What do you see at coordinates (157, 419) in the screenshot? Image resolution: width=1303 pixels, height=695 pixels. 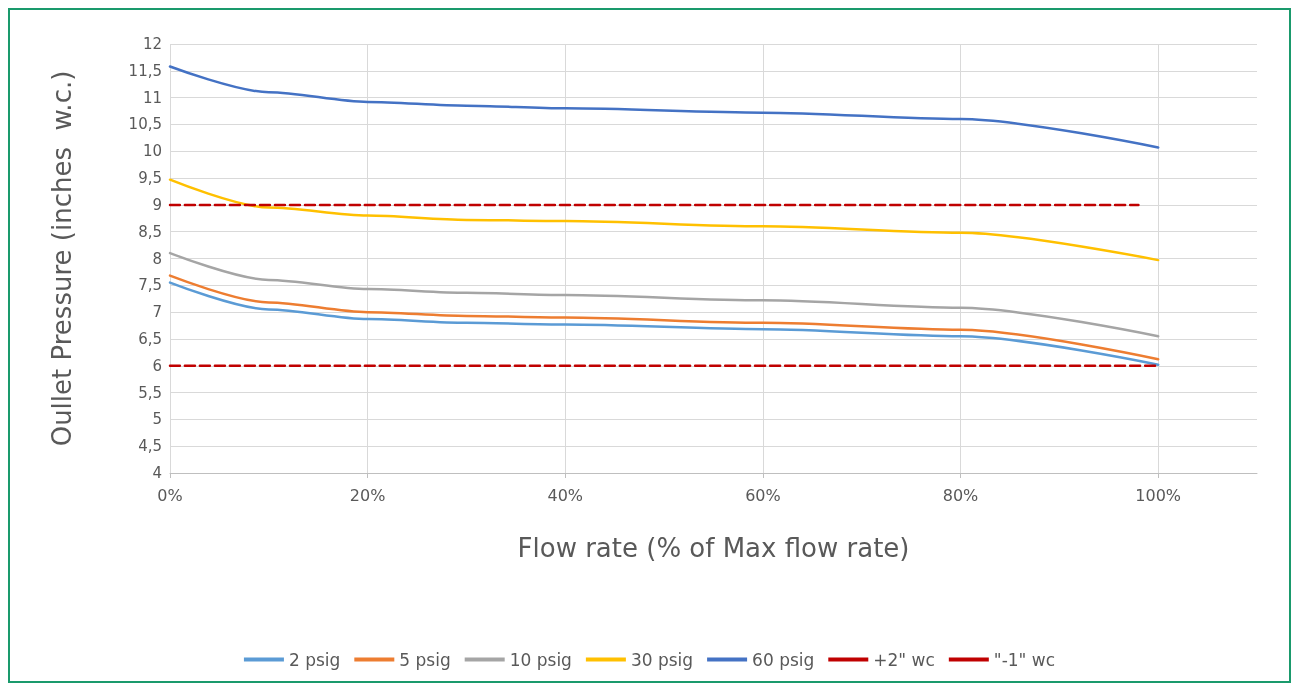 I see `y-tick-label: 5` at bounding box center [157, 419].